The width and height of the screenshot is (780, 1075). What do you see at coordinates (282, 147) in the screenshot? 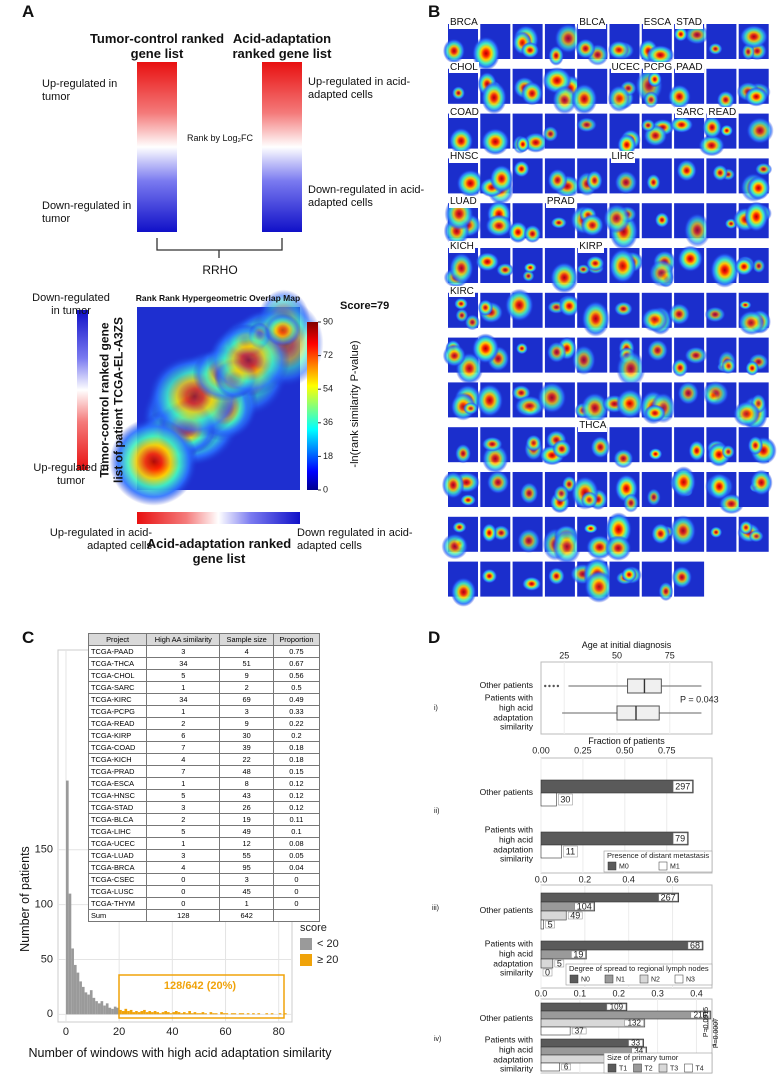
I see `gradient-bar` at bounding box center [282, 147].